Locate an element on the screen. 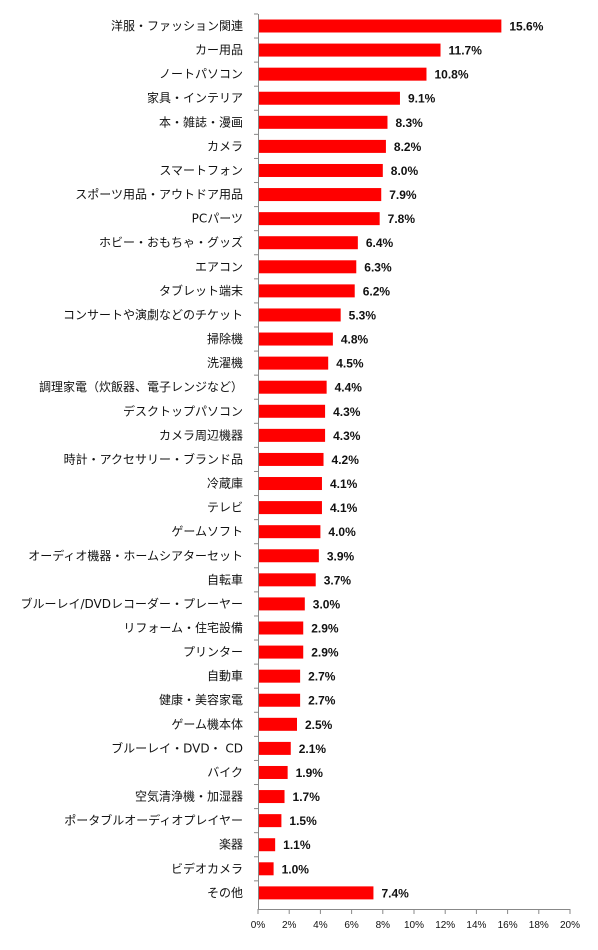 This screenshot has height=950, width=598. category-label: PCパーツ is located at coordinates (217, 219).